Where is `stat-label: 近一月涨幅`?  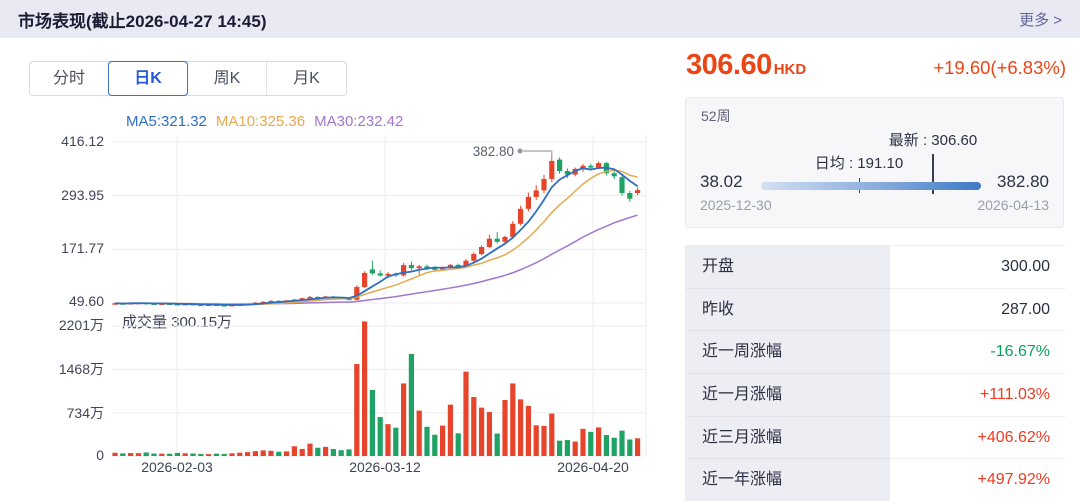 stat-label: 近一月涨幅 is located at coordinates (787, 395).